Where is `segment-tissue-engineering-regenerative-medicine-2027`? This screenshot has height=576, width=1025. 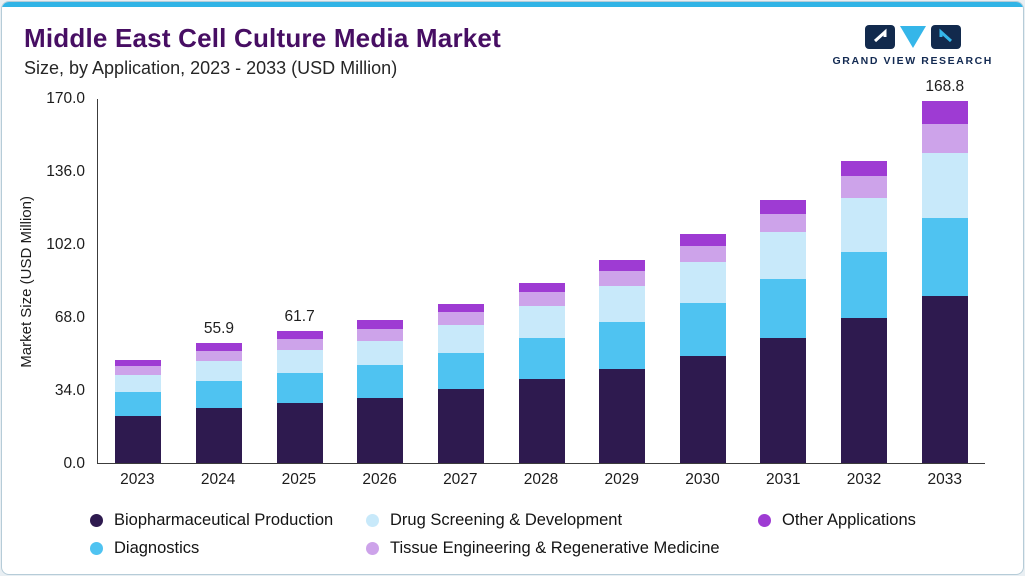 segment-tissue-engineering-regenerative-medicine-2027 is located at coordinates (460, 318).